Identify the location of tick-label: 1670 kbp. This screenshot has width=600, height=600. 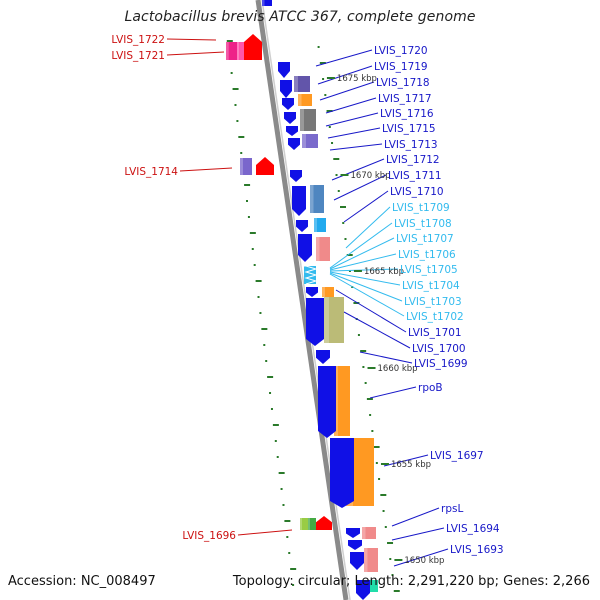
(371, 176).